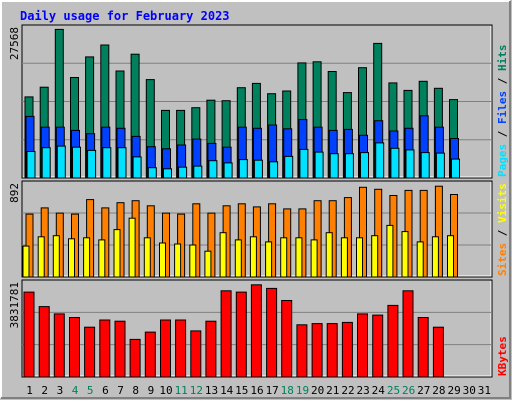  Describe the element at coordinates (227, 390) in the screenshot. I see `day-label-14: 14` at that location.